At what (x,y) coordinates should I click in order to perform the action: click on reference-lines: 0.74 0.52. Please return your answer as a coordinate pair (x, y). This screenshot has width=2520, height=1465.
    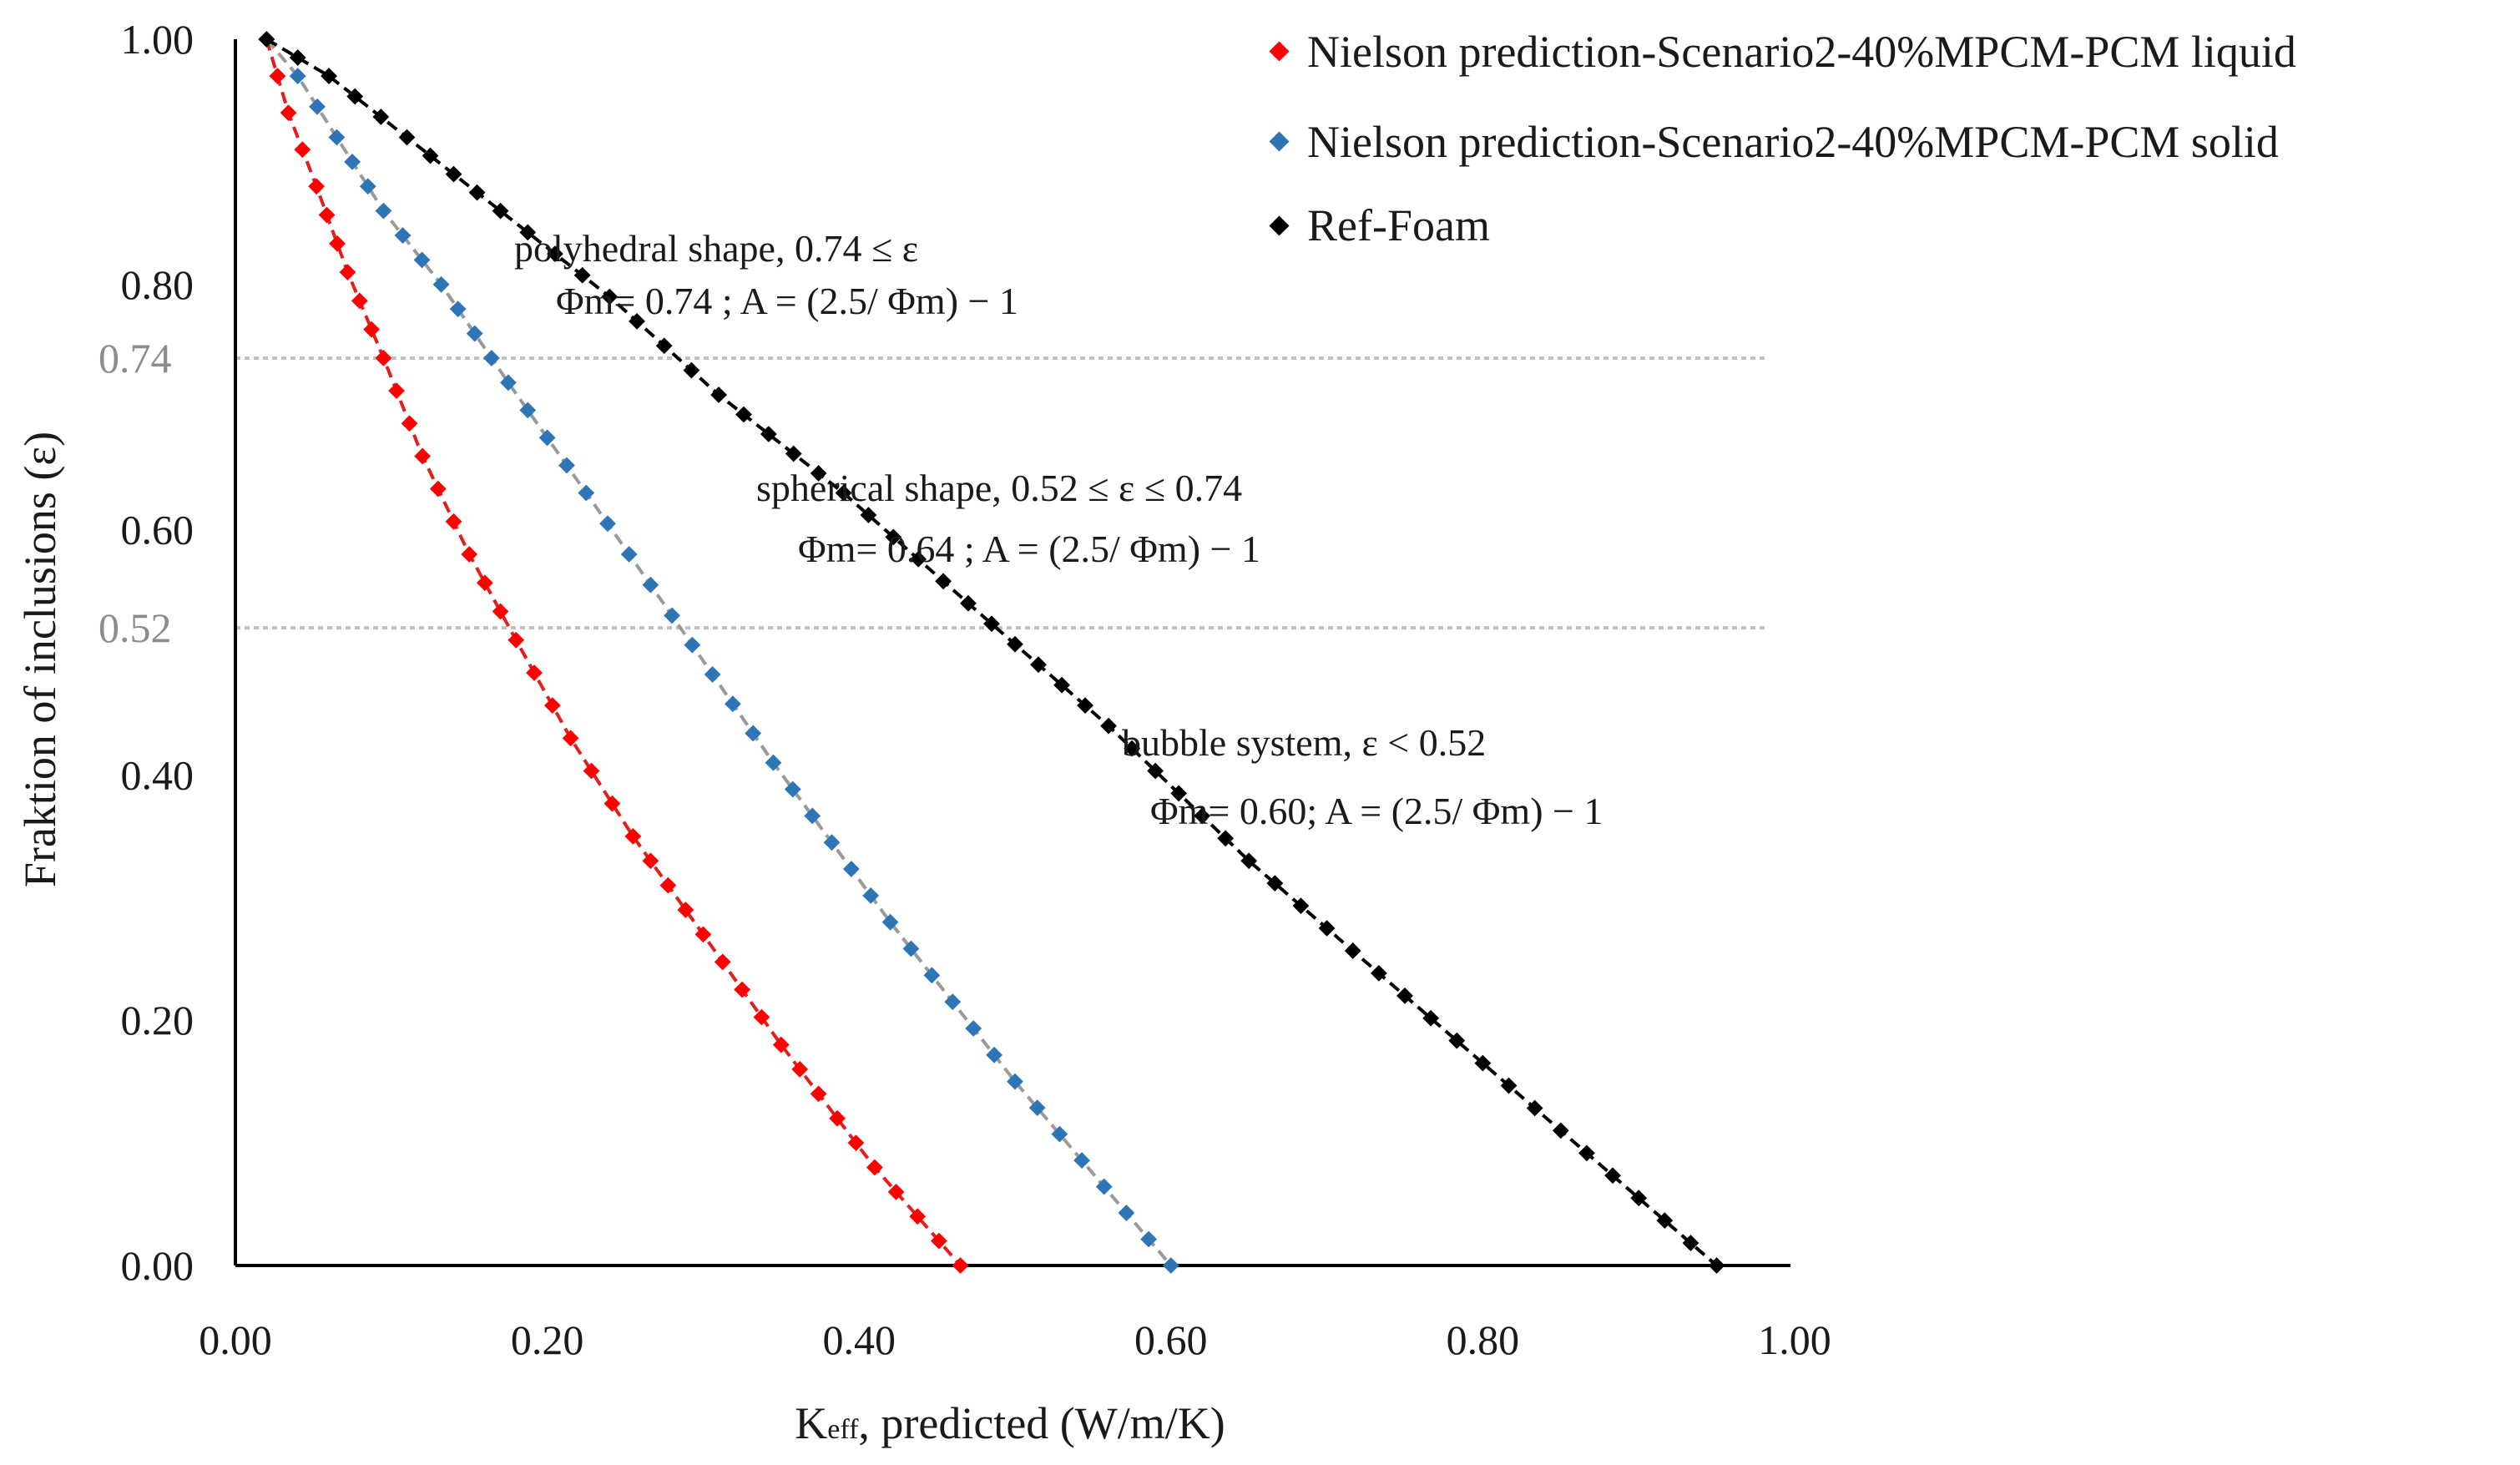
    Looking at the image, I should click on (931, 493).